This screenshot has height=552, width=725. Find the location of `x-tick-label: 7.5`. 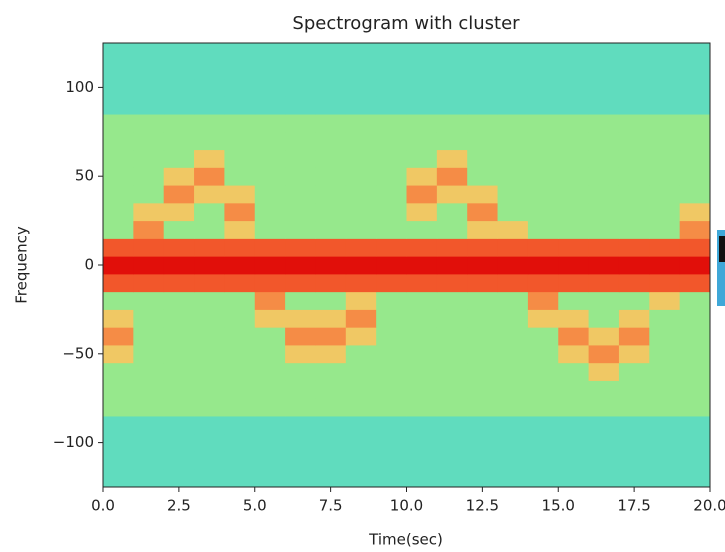

x-tick-label: 7.5 is located at coordinates (331, 506).